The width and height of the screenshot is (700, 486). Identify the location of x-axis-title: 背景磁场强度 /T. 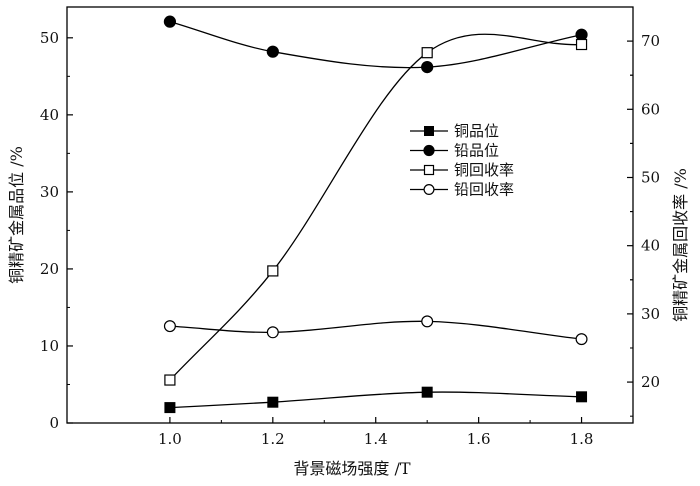
(351, 468).